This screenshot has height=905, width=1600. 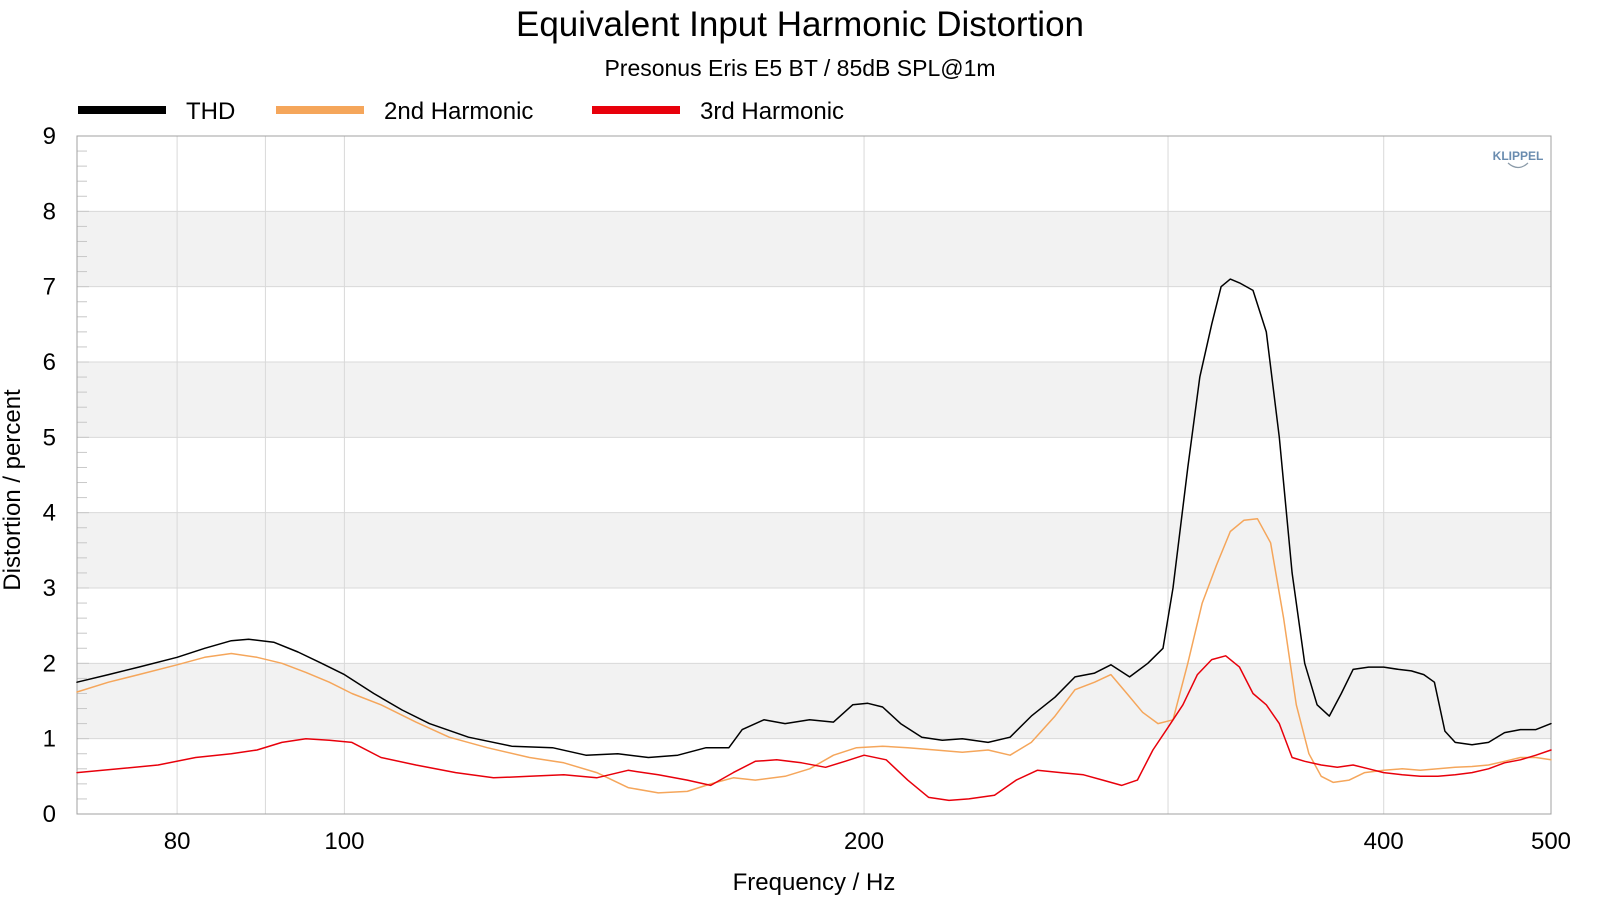 What do you see at coordinates (1518, 156) in the screenshot?
I see `watermark-logo: KLIPPEL` at bounding box center [1518, 156].